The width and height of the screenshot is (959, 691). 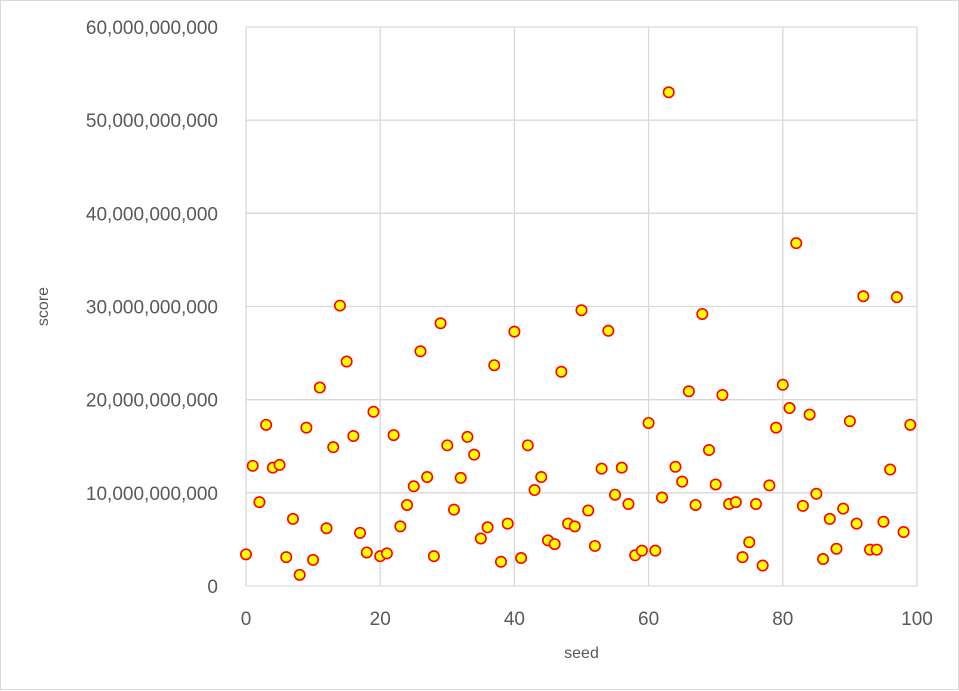 What do you see at coordinates (152, 28) in the screenshot?
I see `y-tick-label: 60,000,000,000` at bounding box center [152, 28].